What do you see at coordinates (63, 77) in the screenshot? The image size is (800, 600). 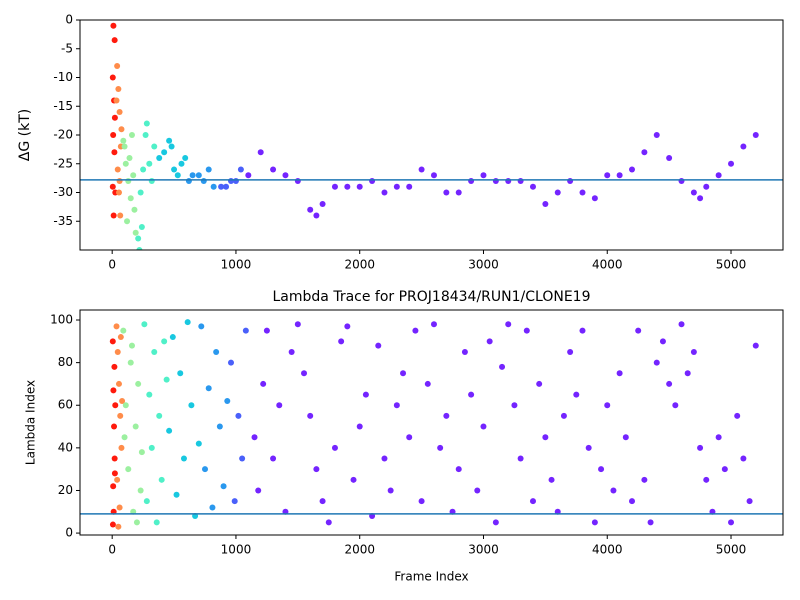 I see `y-tick-label: -10` at bounding box center [63, 77].